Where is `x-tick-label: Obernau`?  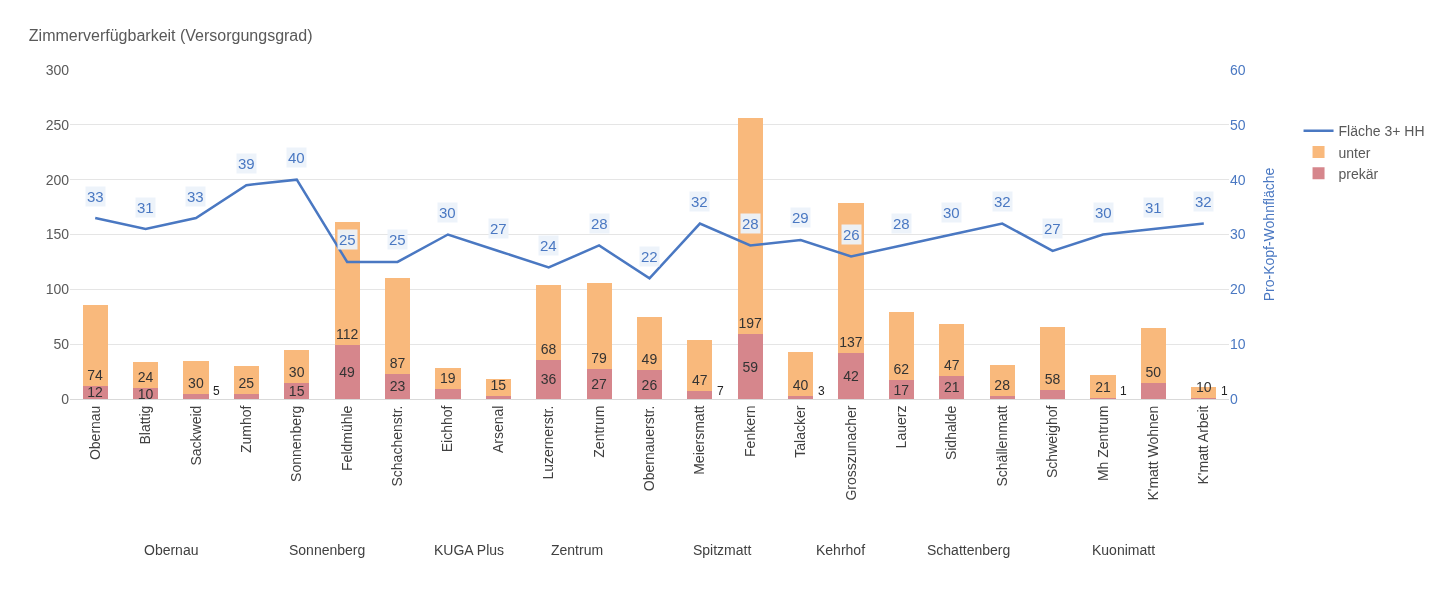 x-tick-label: Obernau is located at coordinates (94, 433).